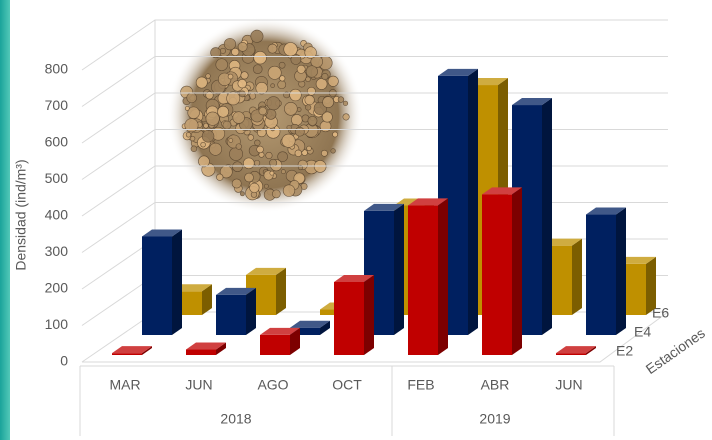  Describe the element at coordinates (624, 351) in the screenshot. I see `legend-label: E2` at that location.